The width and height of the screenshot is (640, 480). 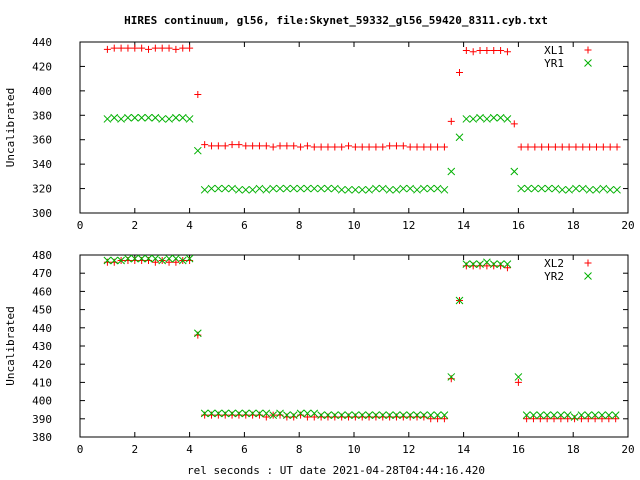 What do you see at coordinates (42, 213) in the screenshot?
I see `y-tick-label: 300` at bounding box center [42, 213].